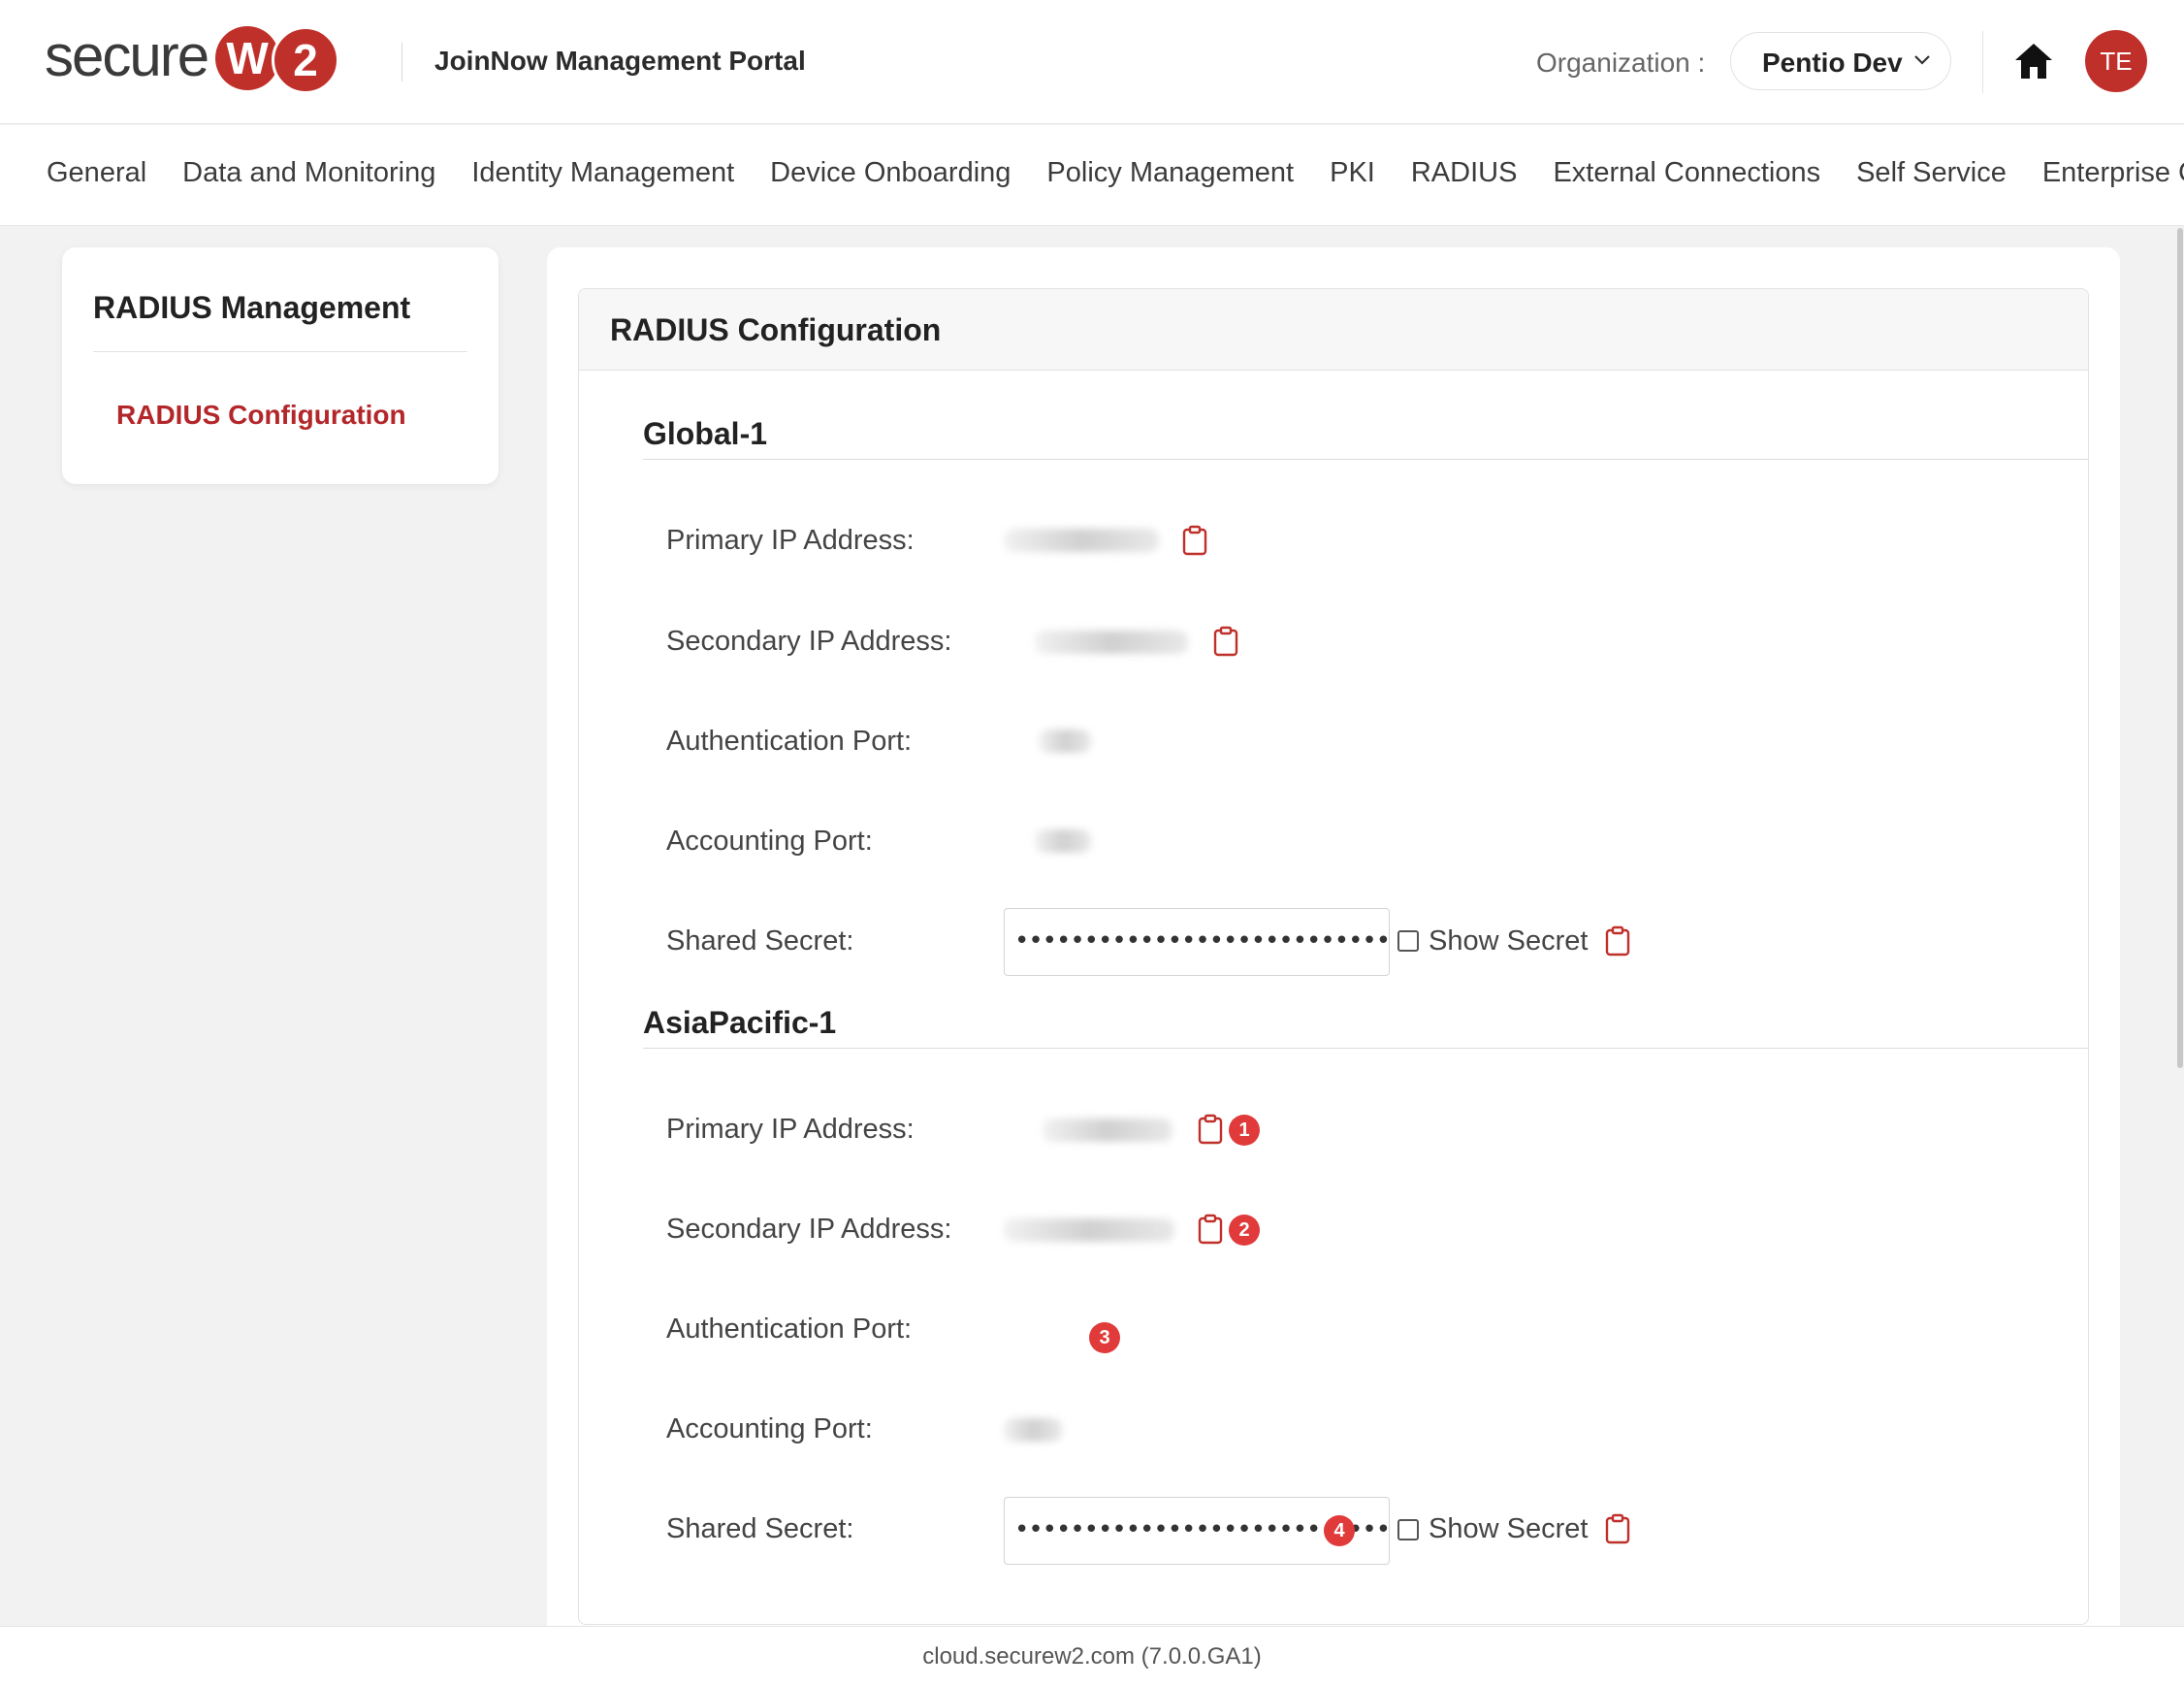 The height and width of the screenshot is (1686, 2184). What do you see at coordinates (127, 55) in the screenshot?
I see `logo-text: secure` at bounding box center [127, 55].